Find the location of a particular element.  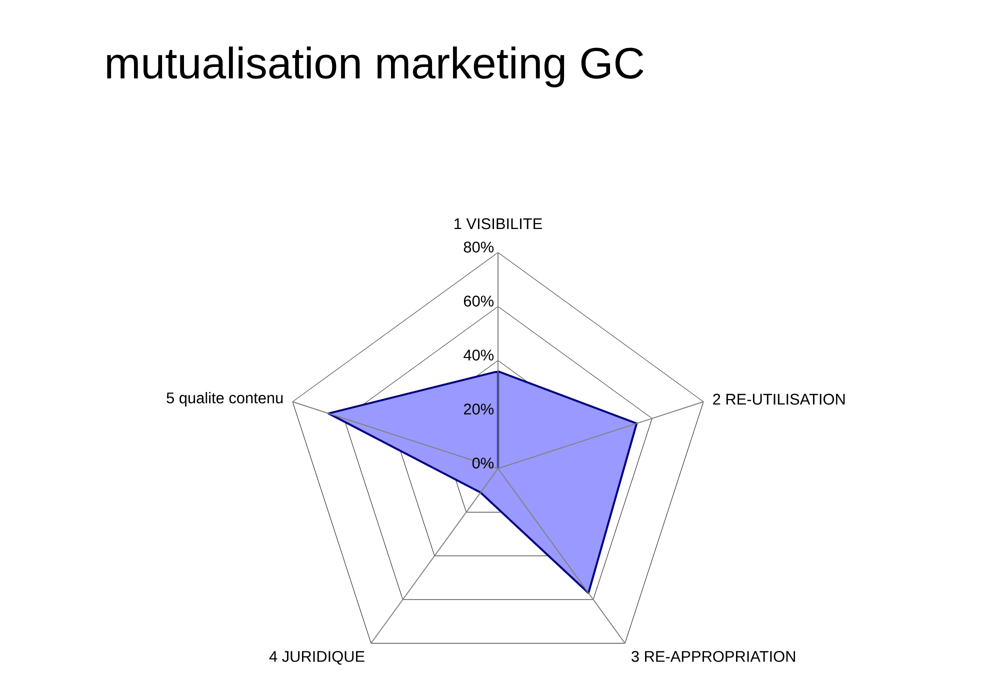

y-tick-label: 80% is located at coordinates (479, 247).